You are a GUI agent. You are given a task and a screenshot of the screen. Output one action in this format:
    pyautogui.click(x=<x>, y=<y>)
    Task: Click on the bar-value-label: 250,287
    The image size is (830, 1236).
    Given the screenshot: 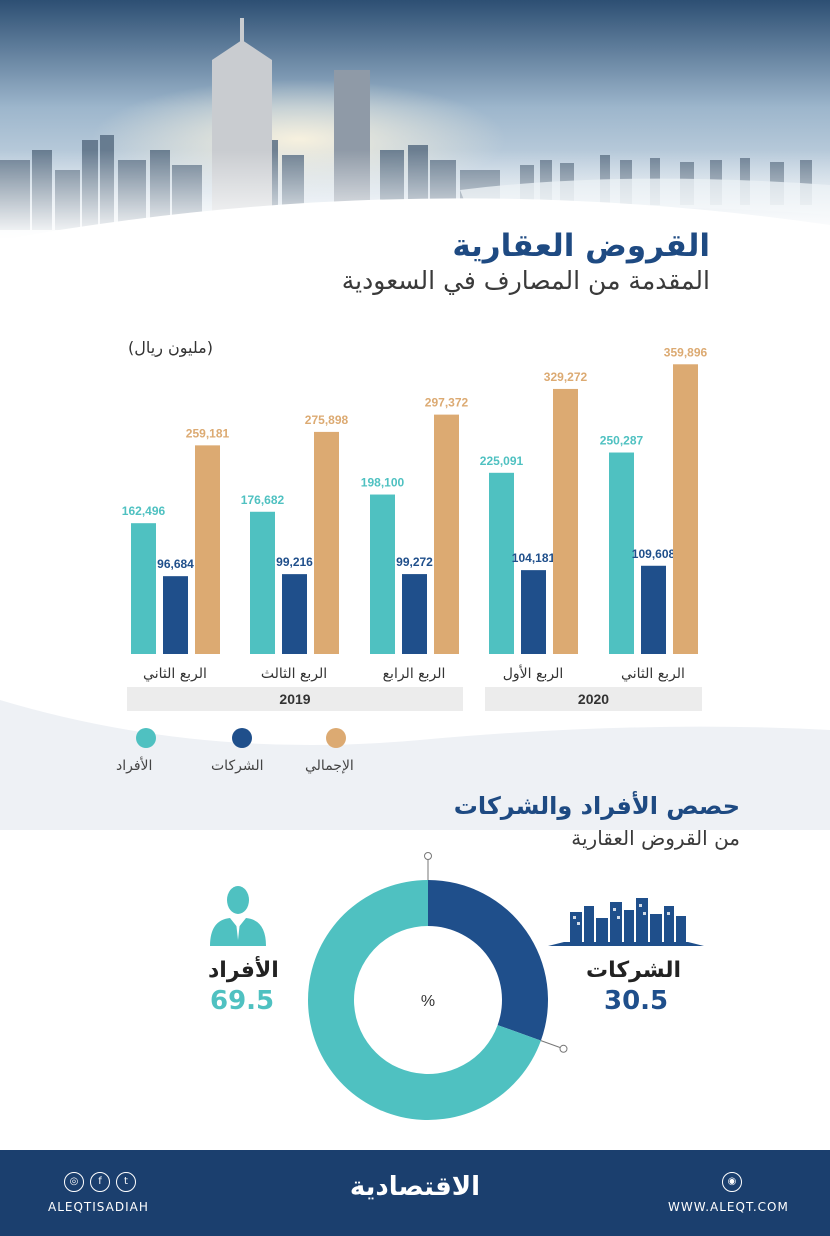 What is the action you would take?
    pyautogui.click(x=622, y=441)
    